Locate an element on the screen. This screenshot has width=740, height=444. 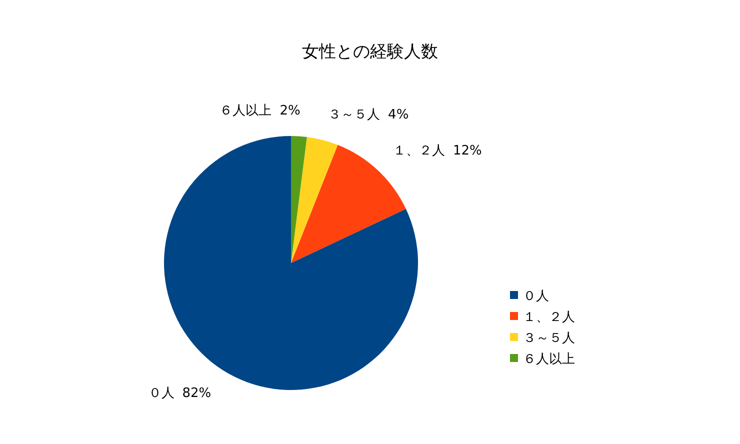
data-label: 4% is located at coordinates (398, 115).